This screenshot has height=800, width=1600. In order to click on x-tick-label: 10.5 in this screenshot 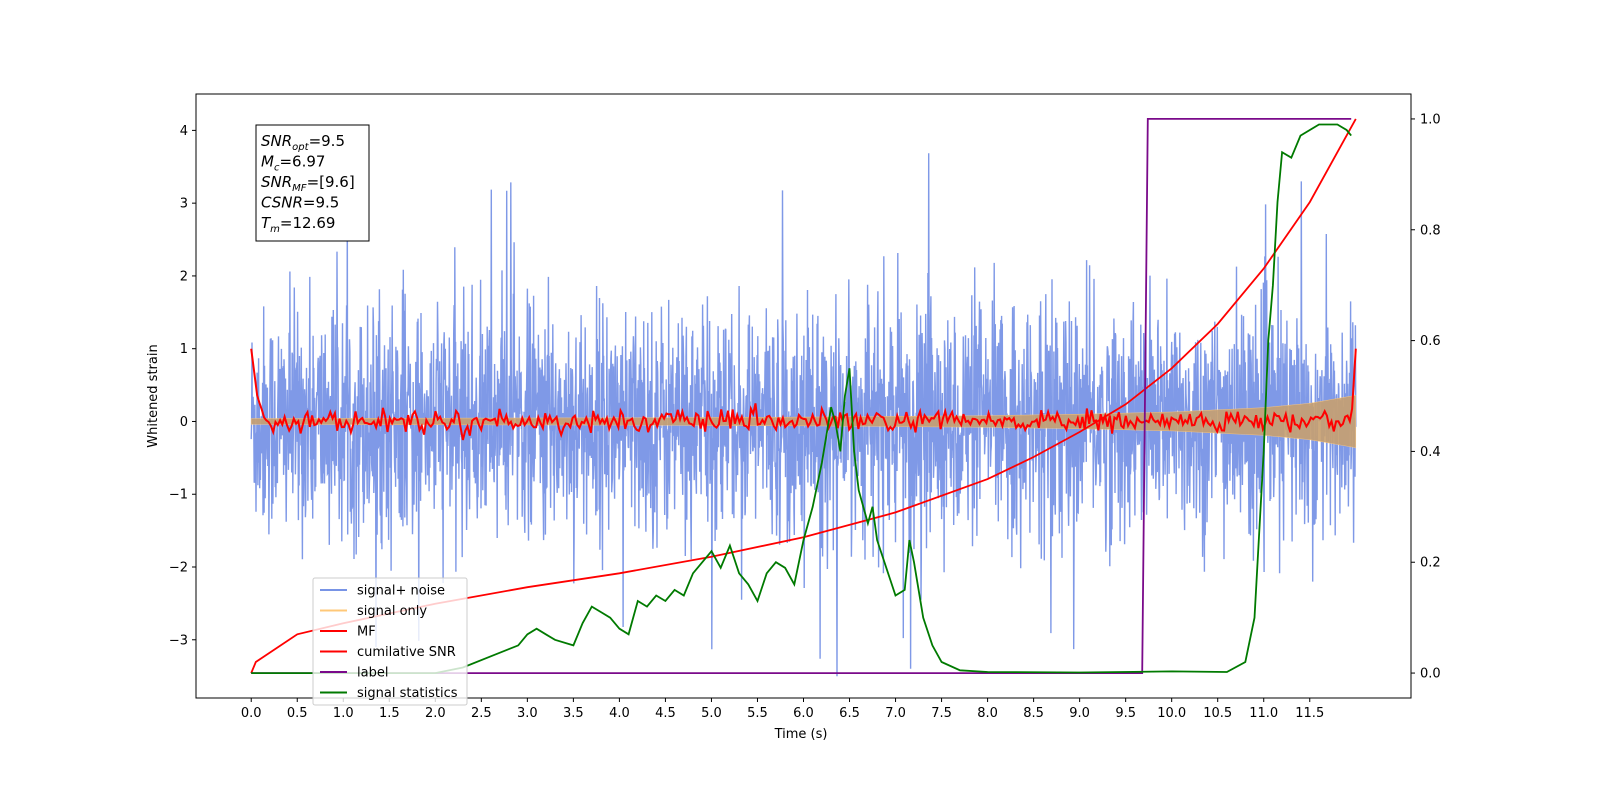, I will do `click(1217, 713)`.